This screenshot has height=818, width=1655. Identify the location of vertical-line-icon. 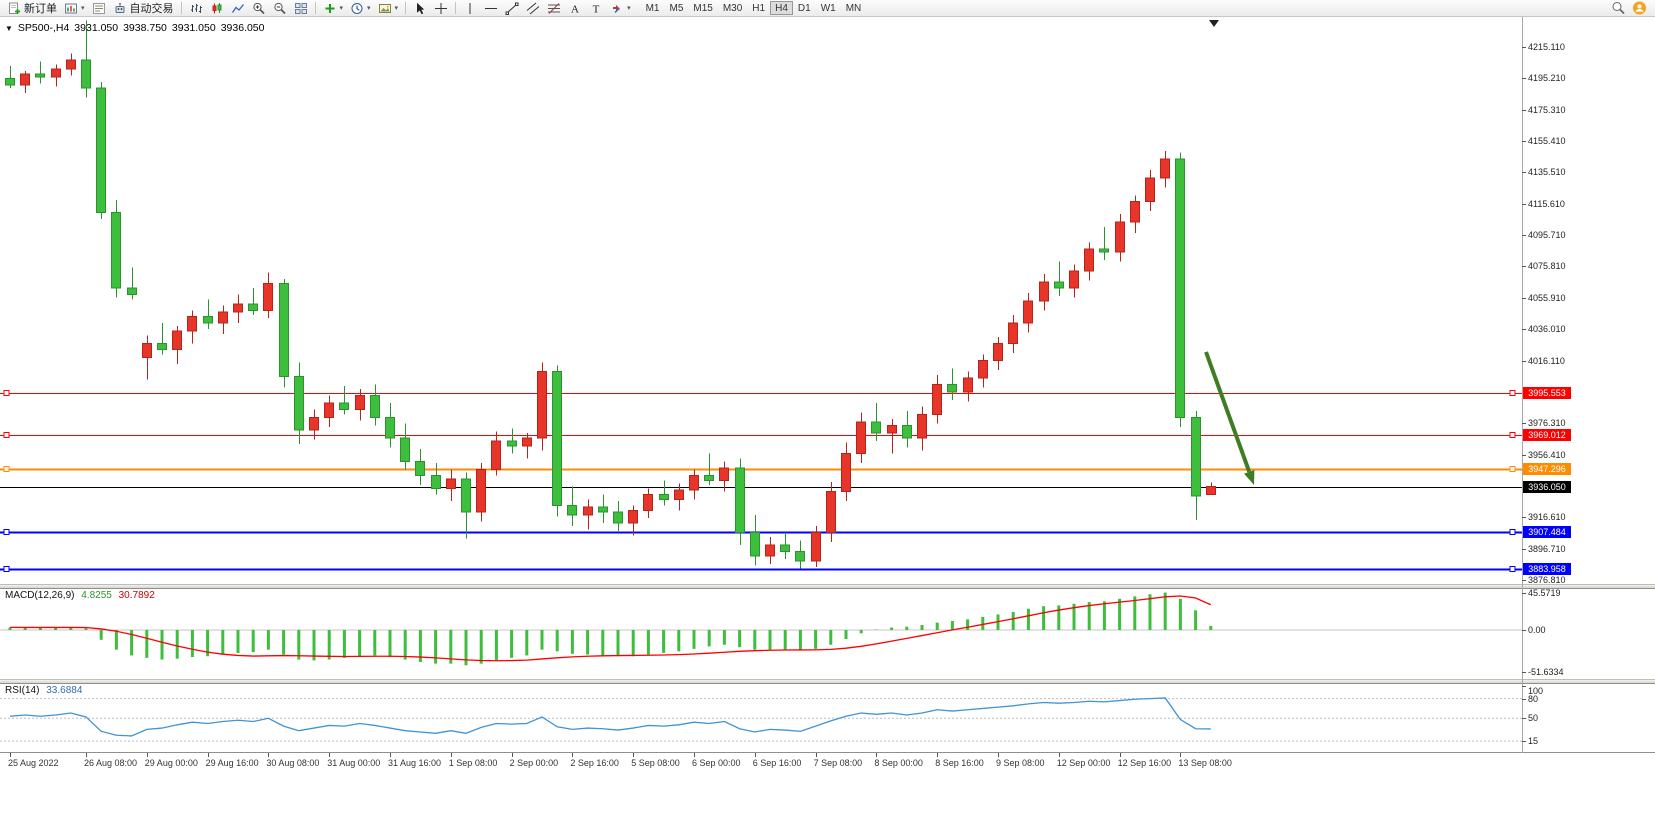
(470, 8).